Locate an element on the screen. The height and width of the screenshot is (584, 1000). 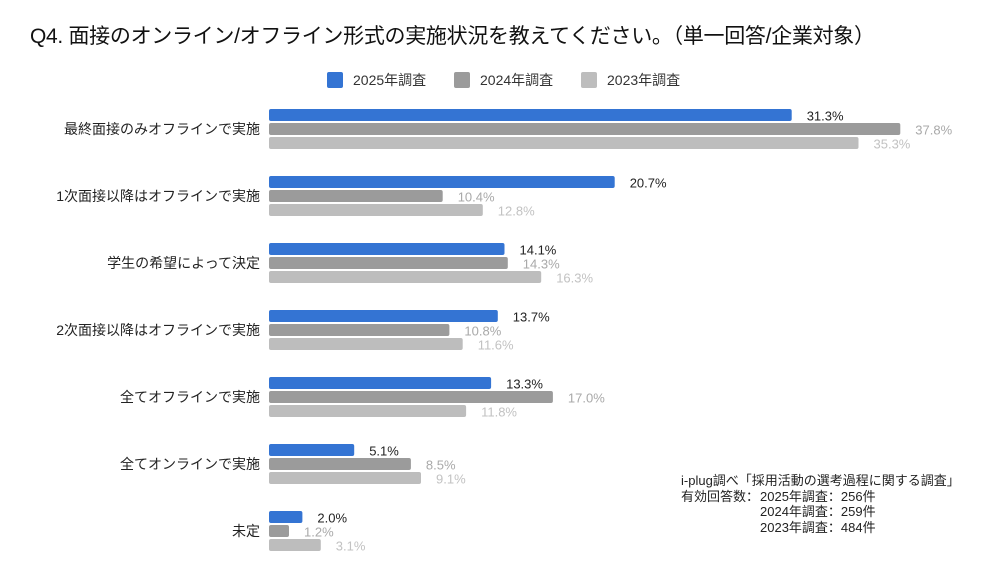
category-label: 全てオンラインで実施 is located at coordinates (190, 464).